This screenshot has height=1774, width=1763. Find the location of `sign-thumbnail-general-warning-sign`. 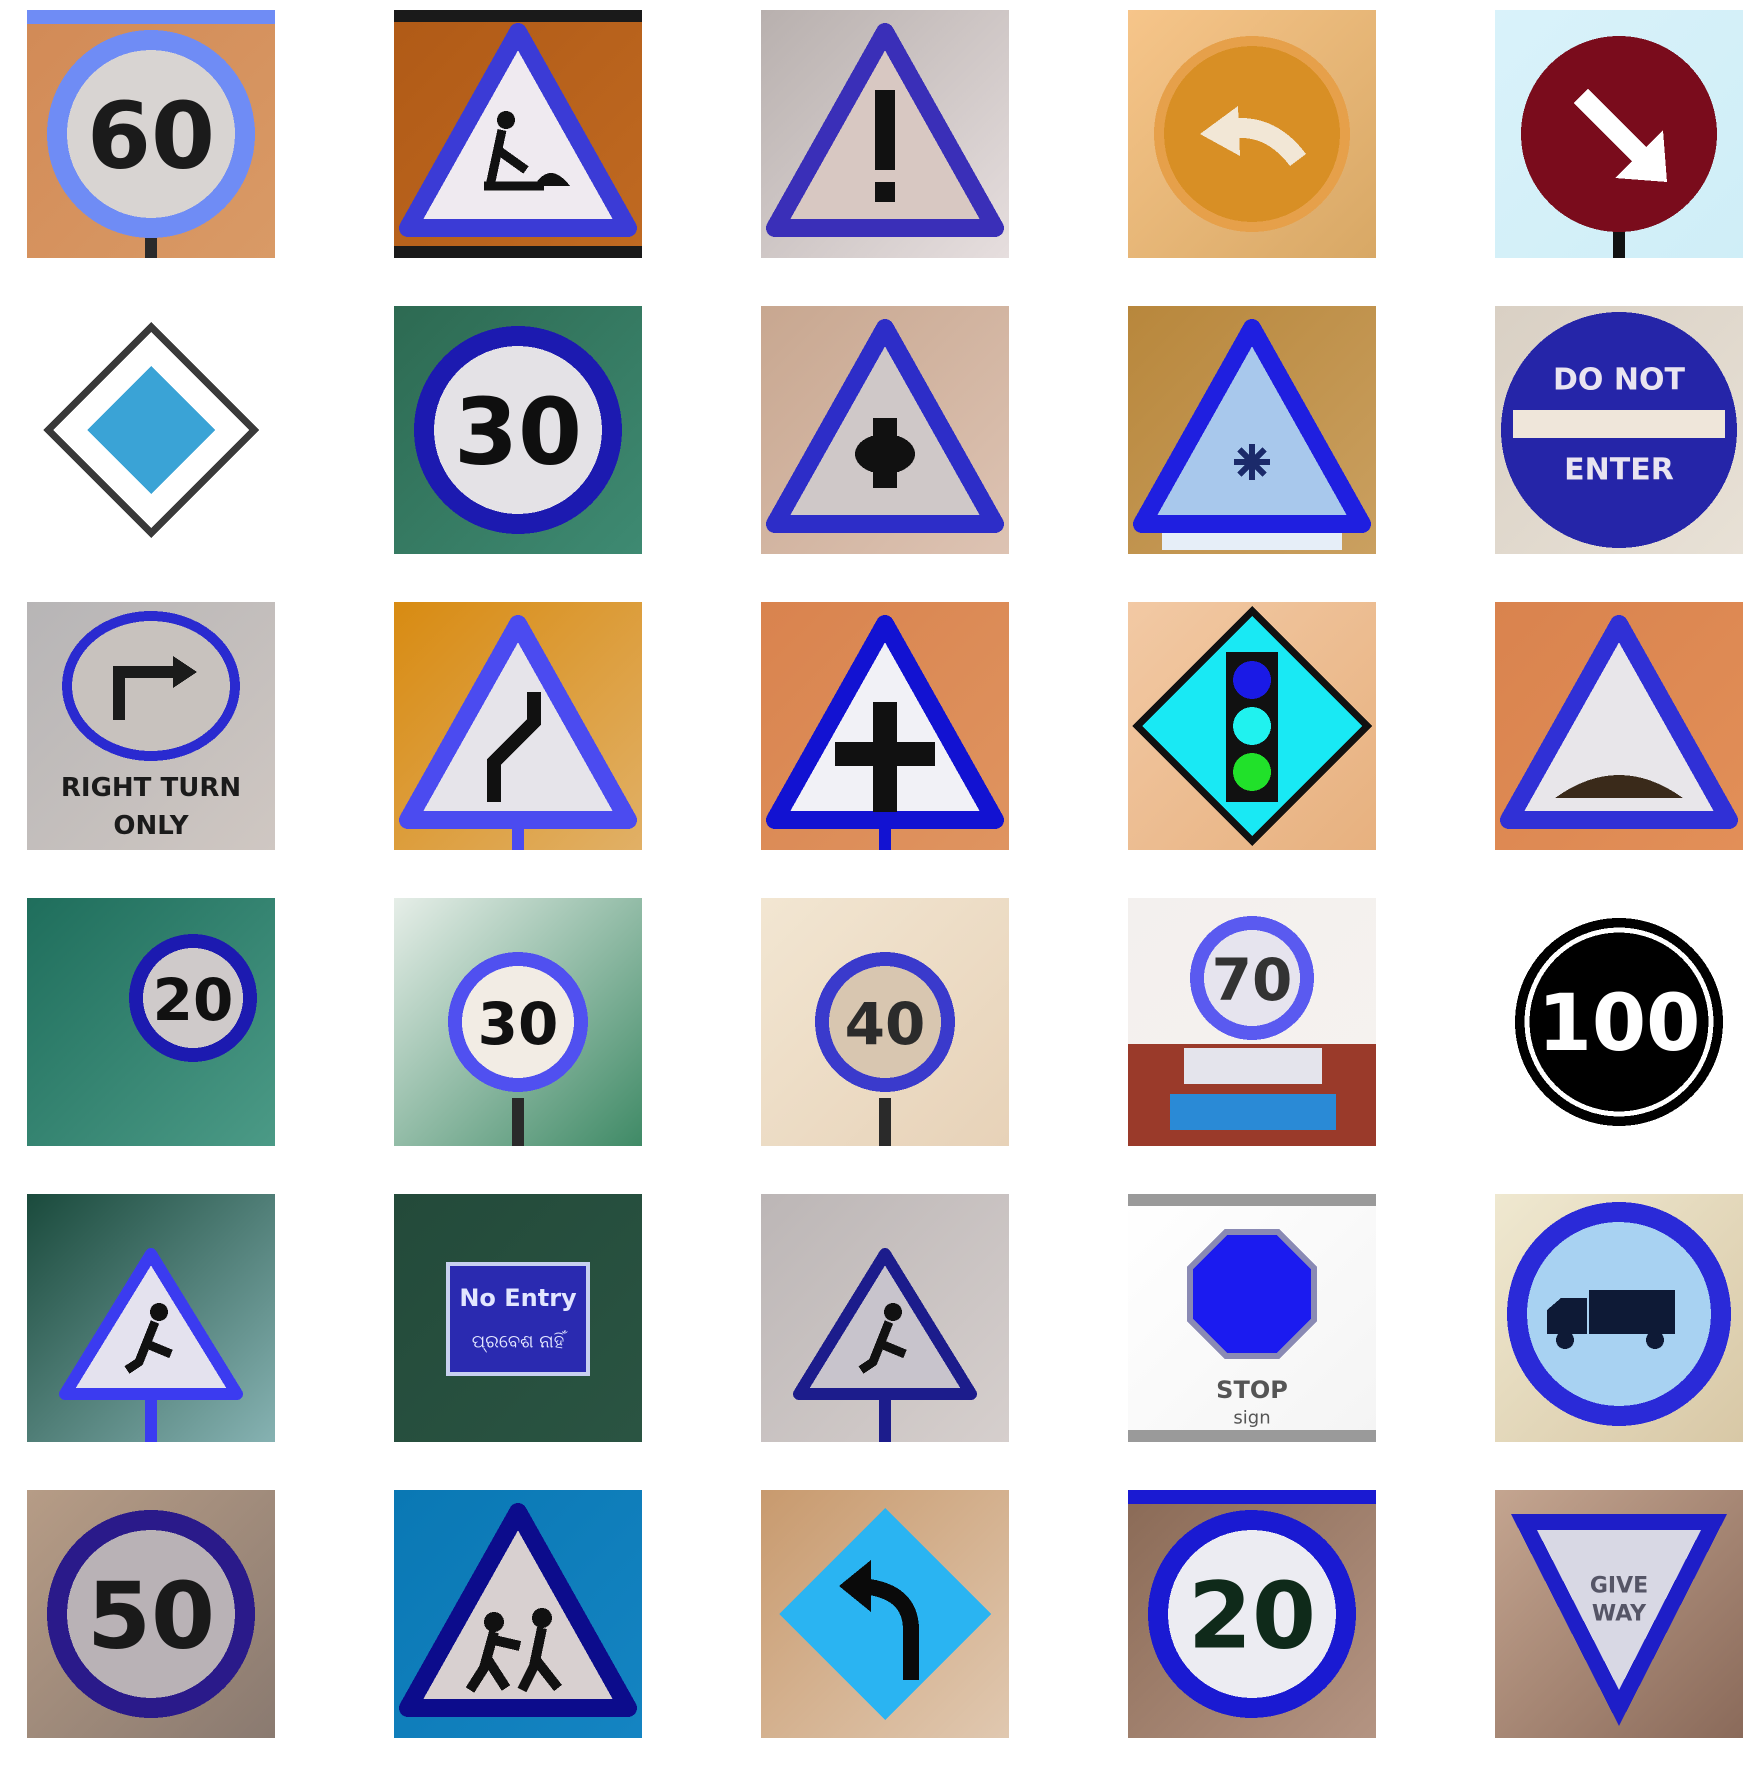

sign-thumbnail-general-warning-sign is located at coordinates (885, 134).